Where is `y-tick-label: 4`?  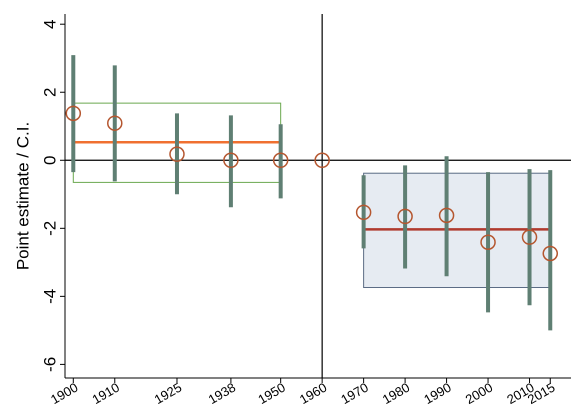
y-tick-label: 4 is located at coordinates (49, 23).